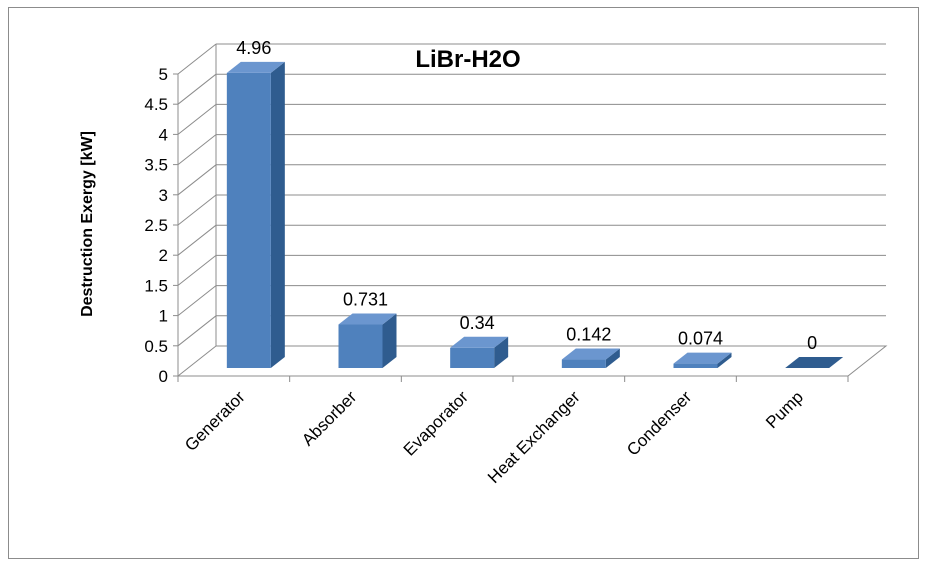 The image size is (929, 568). I want to click on x-tick-label: Pump, so click(784, 409).